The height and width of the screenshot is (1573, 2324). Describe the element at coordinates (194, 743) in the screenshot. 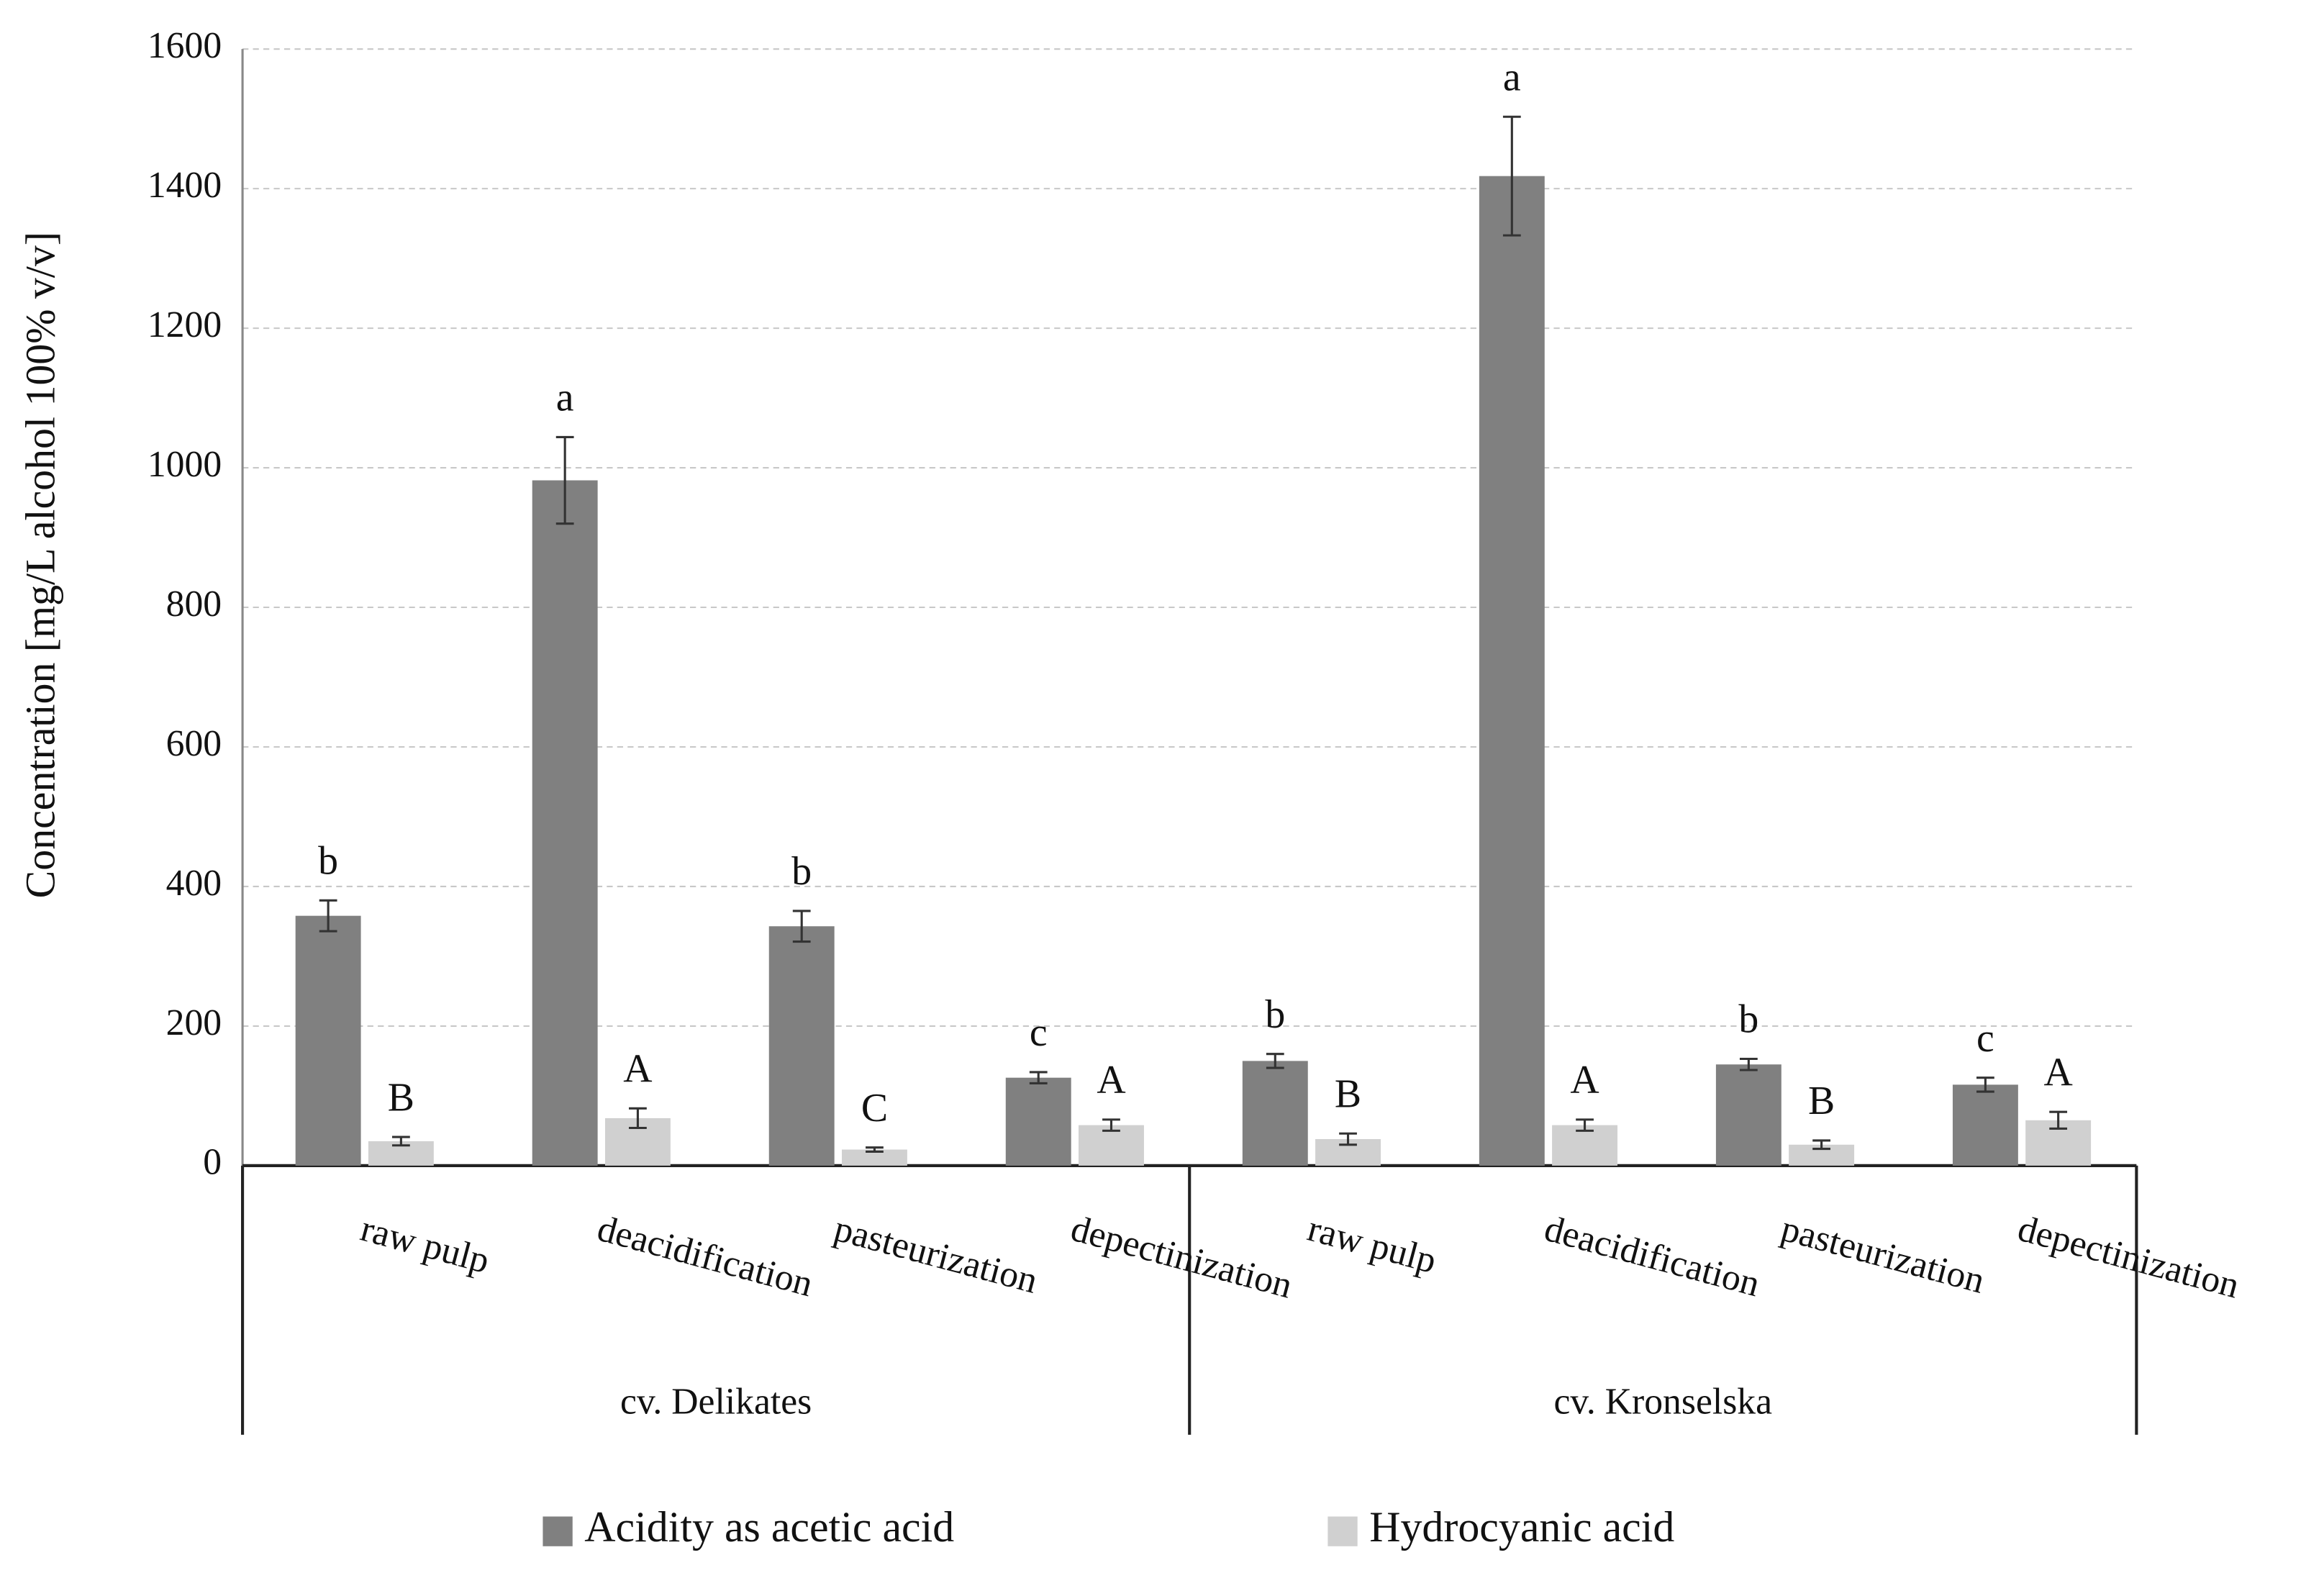

I see `y-tick-label: 600` at that location.